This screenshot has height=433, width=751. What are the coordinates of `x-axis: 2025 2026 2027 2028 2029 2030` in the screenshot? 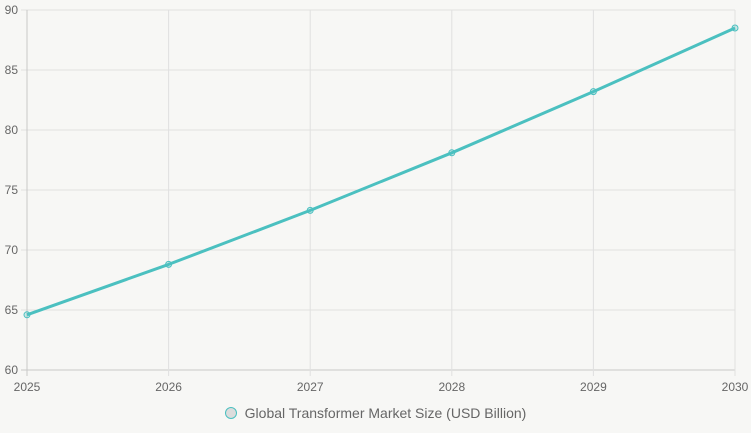 It's located at (381, 387).